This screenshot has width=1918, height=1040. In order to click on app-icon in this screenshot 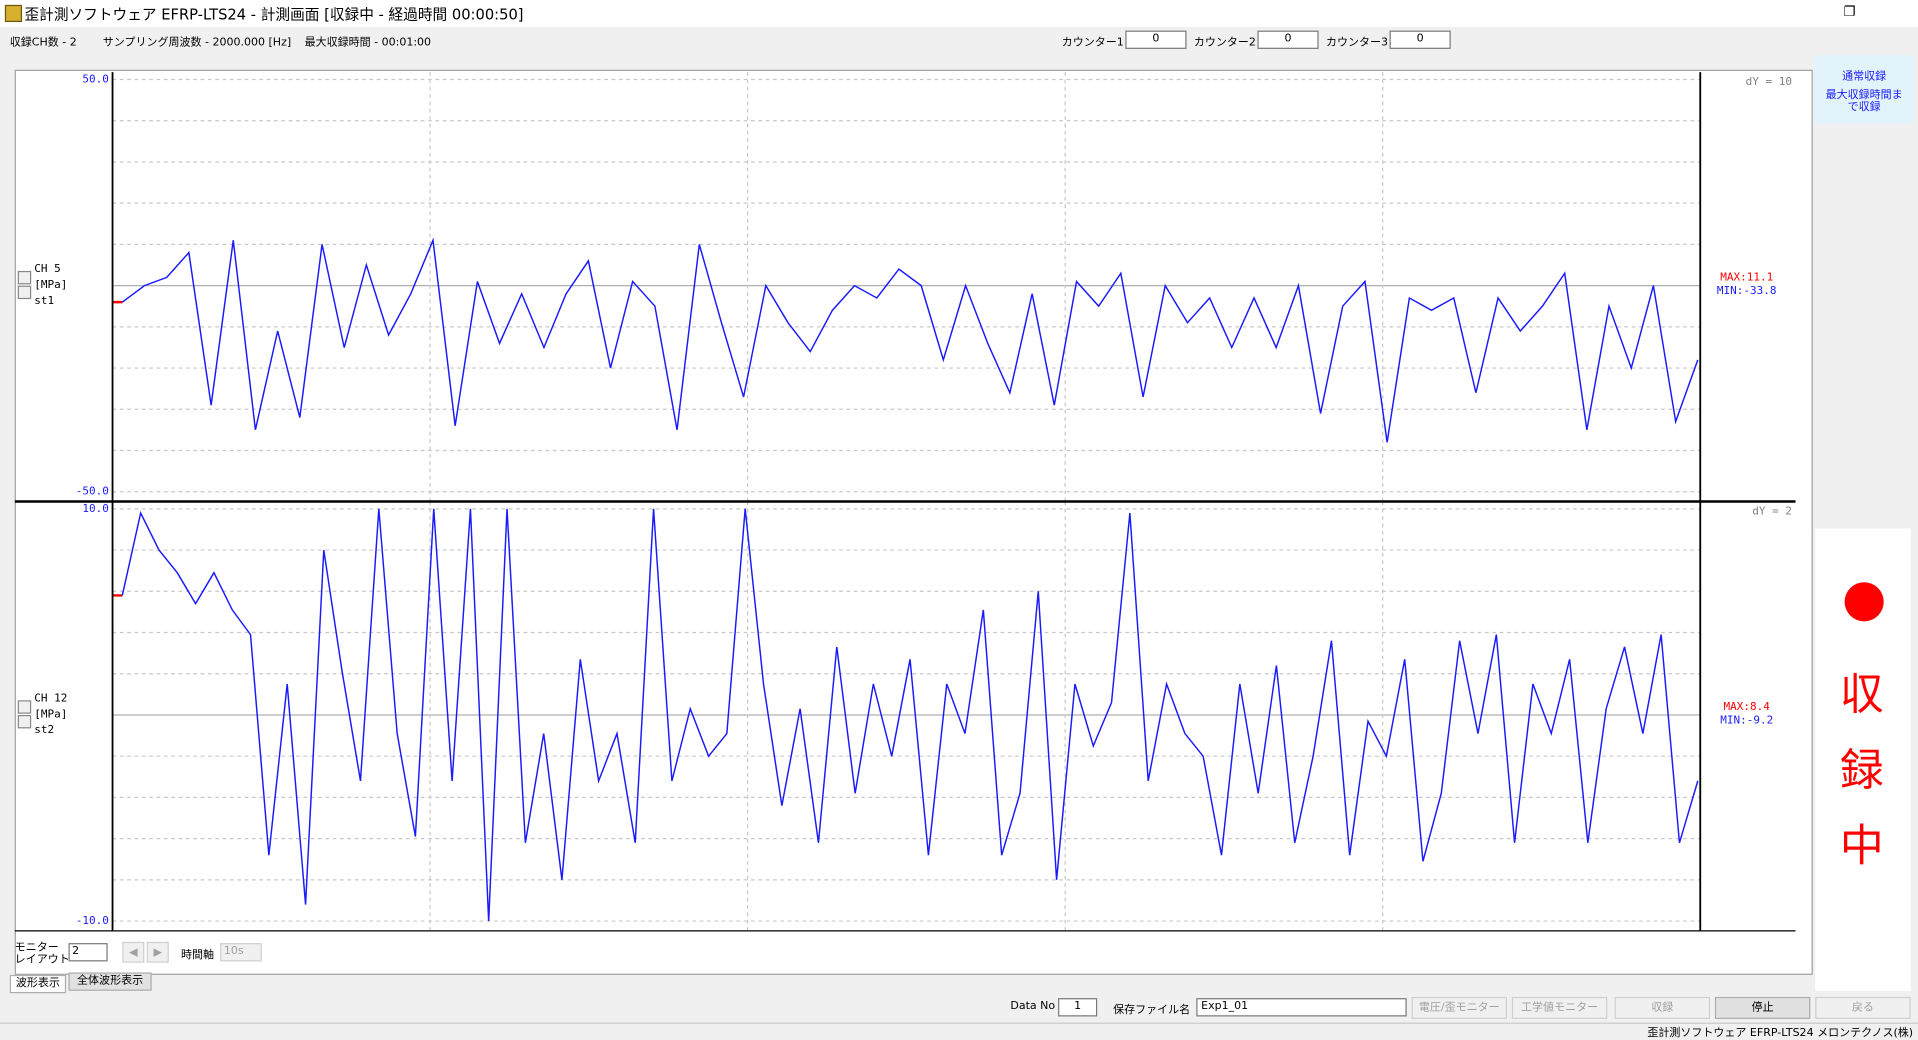, I will do `click(13, 13)`.